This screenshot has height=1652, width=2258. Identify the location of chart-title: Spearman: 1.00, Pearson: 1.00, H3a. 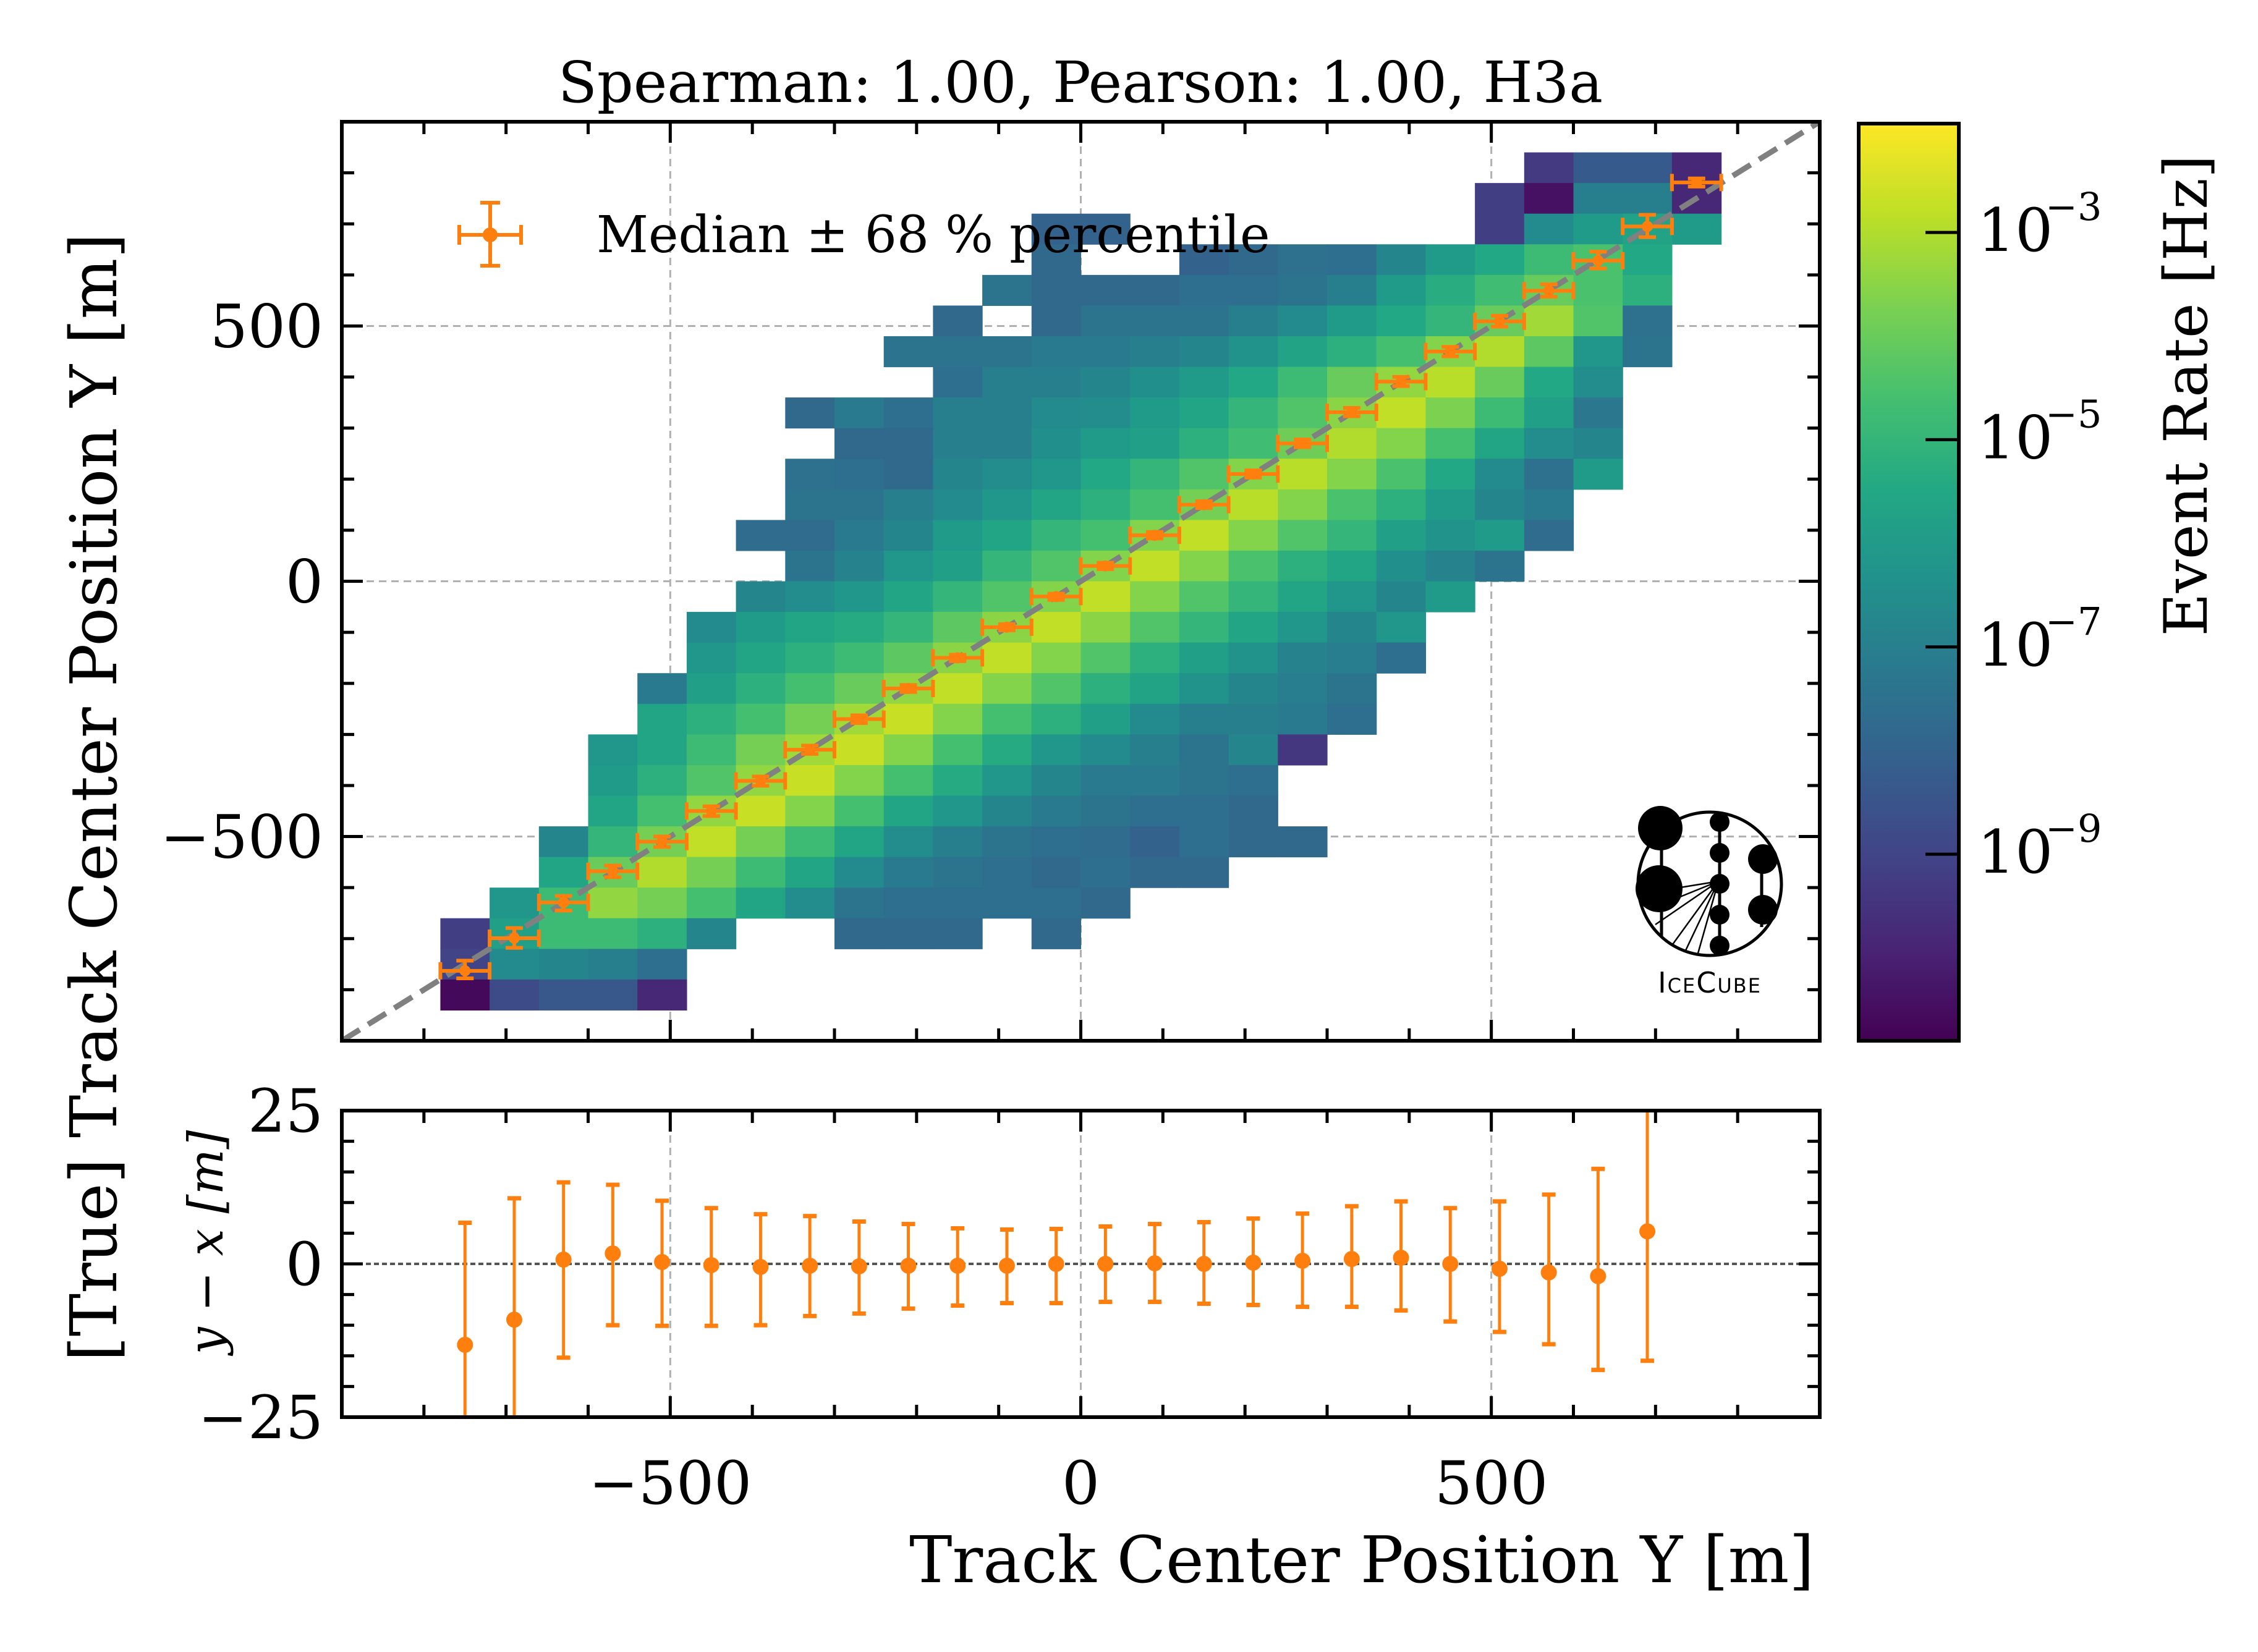
(1080, 82).